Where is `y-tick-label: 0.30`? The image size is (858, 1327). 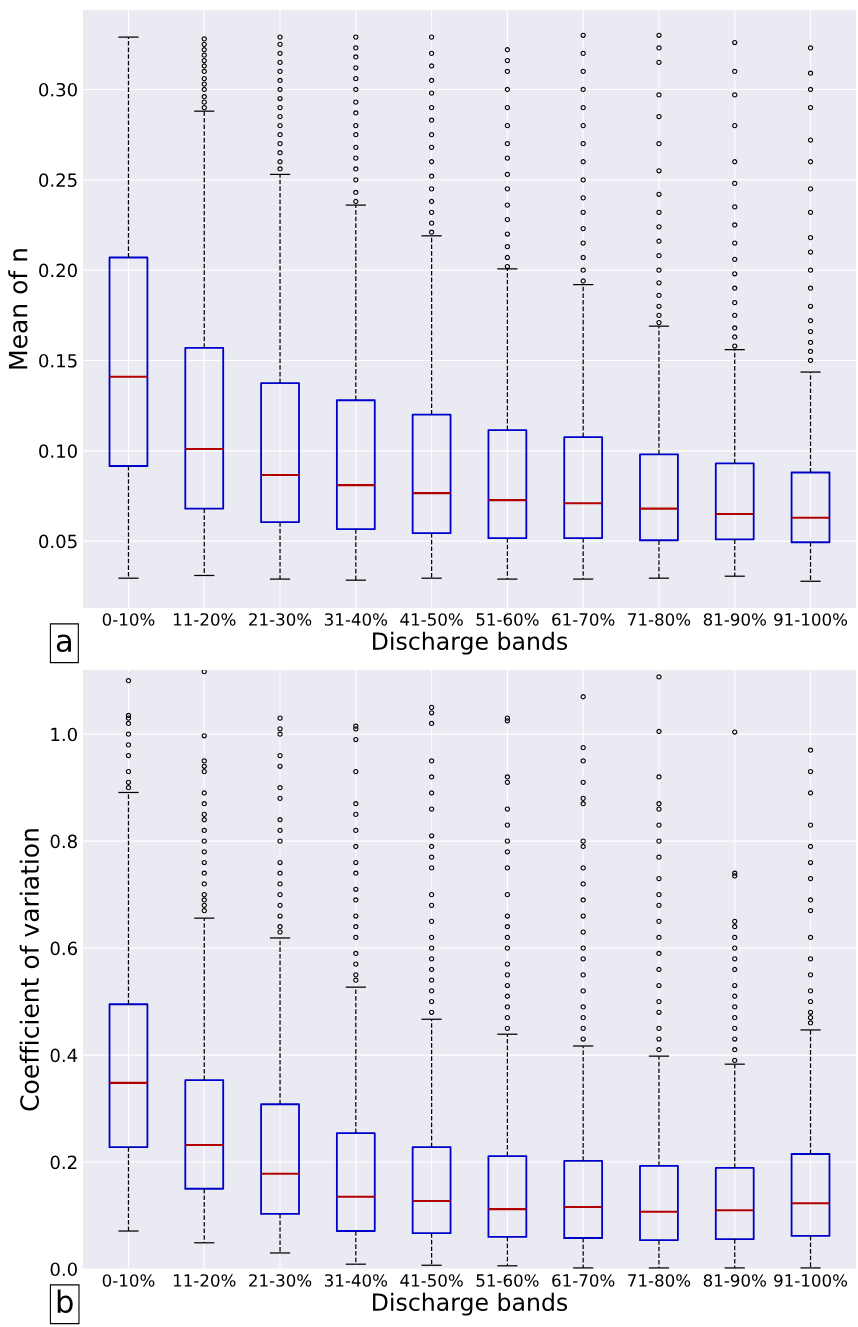
y-tick-label: 0.30 is located at coordinates (58, 89).